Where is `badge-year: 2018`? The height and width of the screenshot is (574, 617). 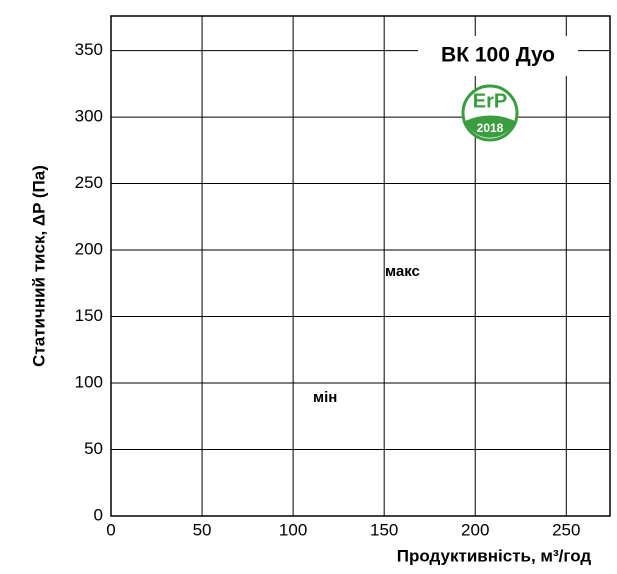 badge-year: 2018 is located at coordinates (490, 128).